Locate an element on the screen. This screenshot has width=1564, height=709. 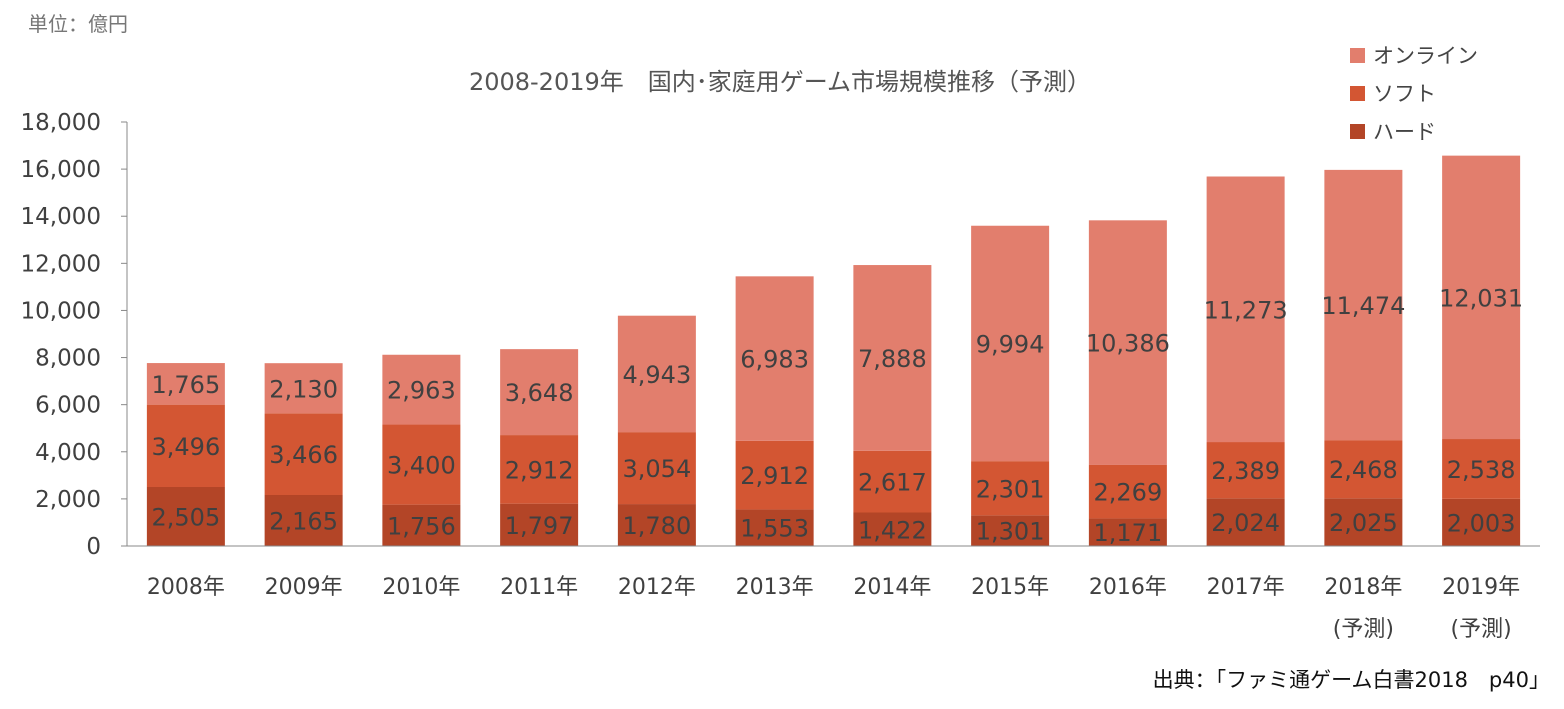
y-tick-label: 12,000 is located at coordinates (61, 264).